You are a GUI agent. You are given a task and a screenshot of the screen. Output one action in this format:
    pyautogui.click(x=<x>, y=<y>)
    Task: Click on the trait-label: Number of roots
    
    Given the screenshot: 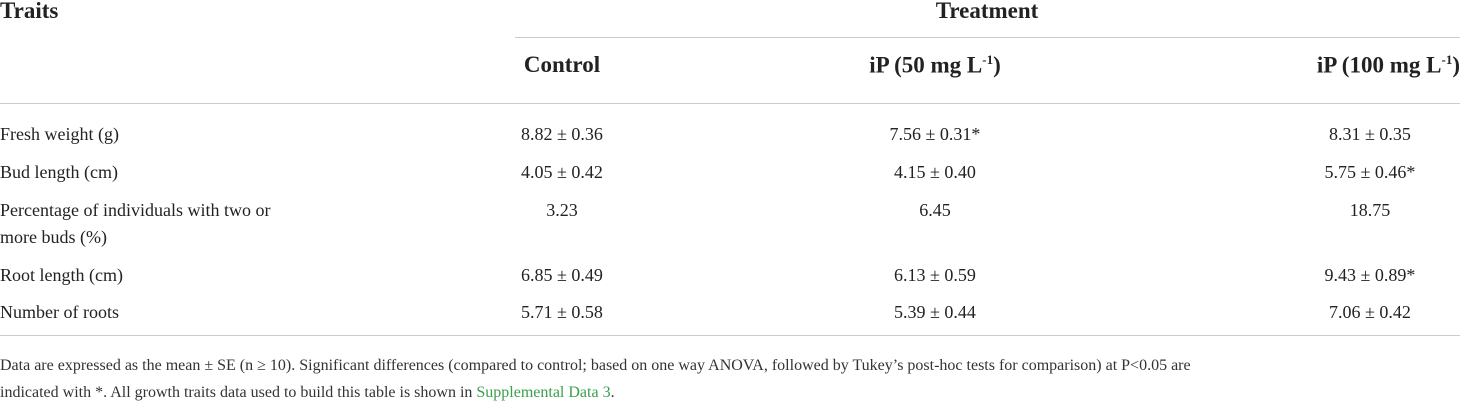 What is the action you would take?
    pyautogui.click(x=59, y=312)
    